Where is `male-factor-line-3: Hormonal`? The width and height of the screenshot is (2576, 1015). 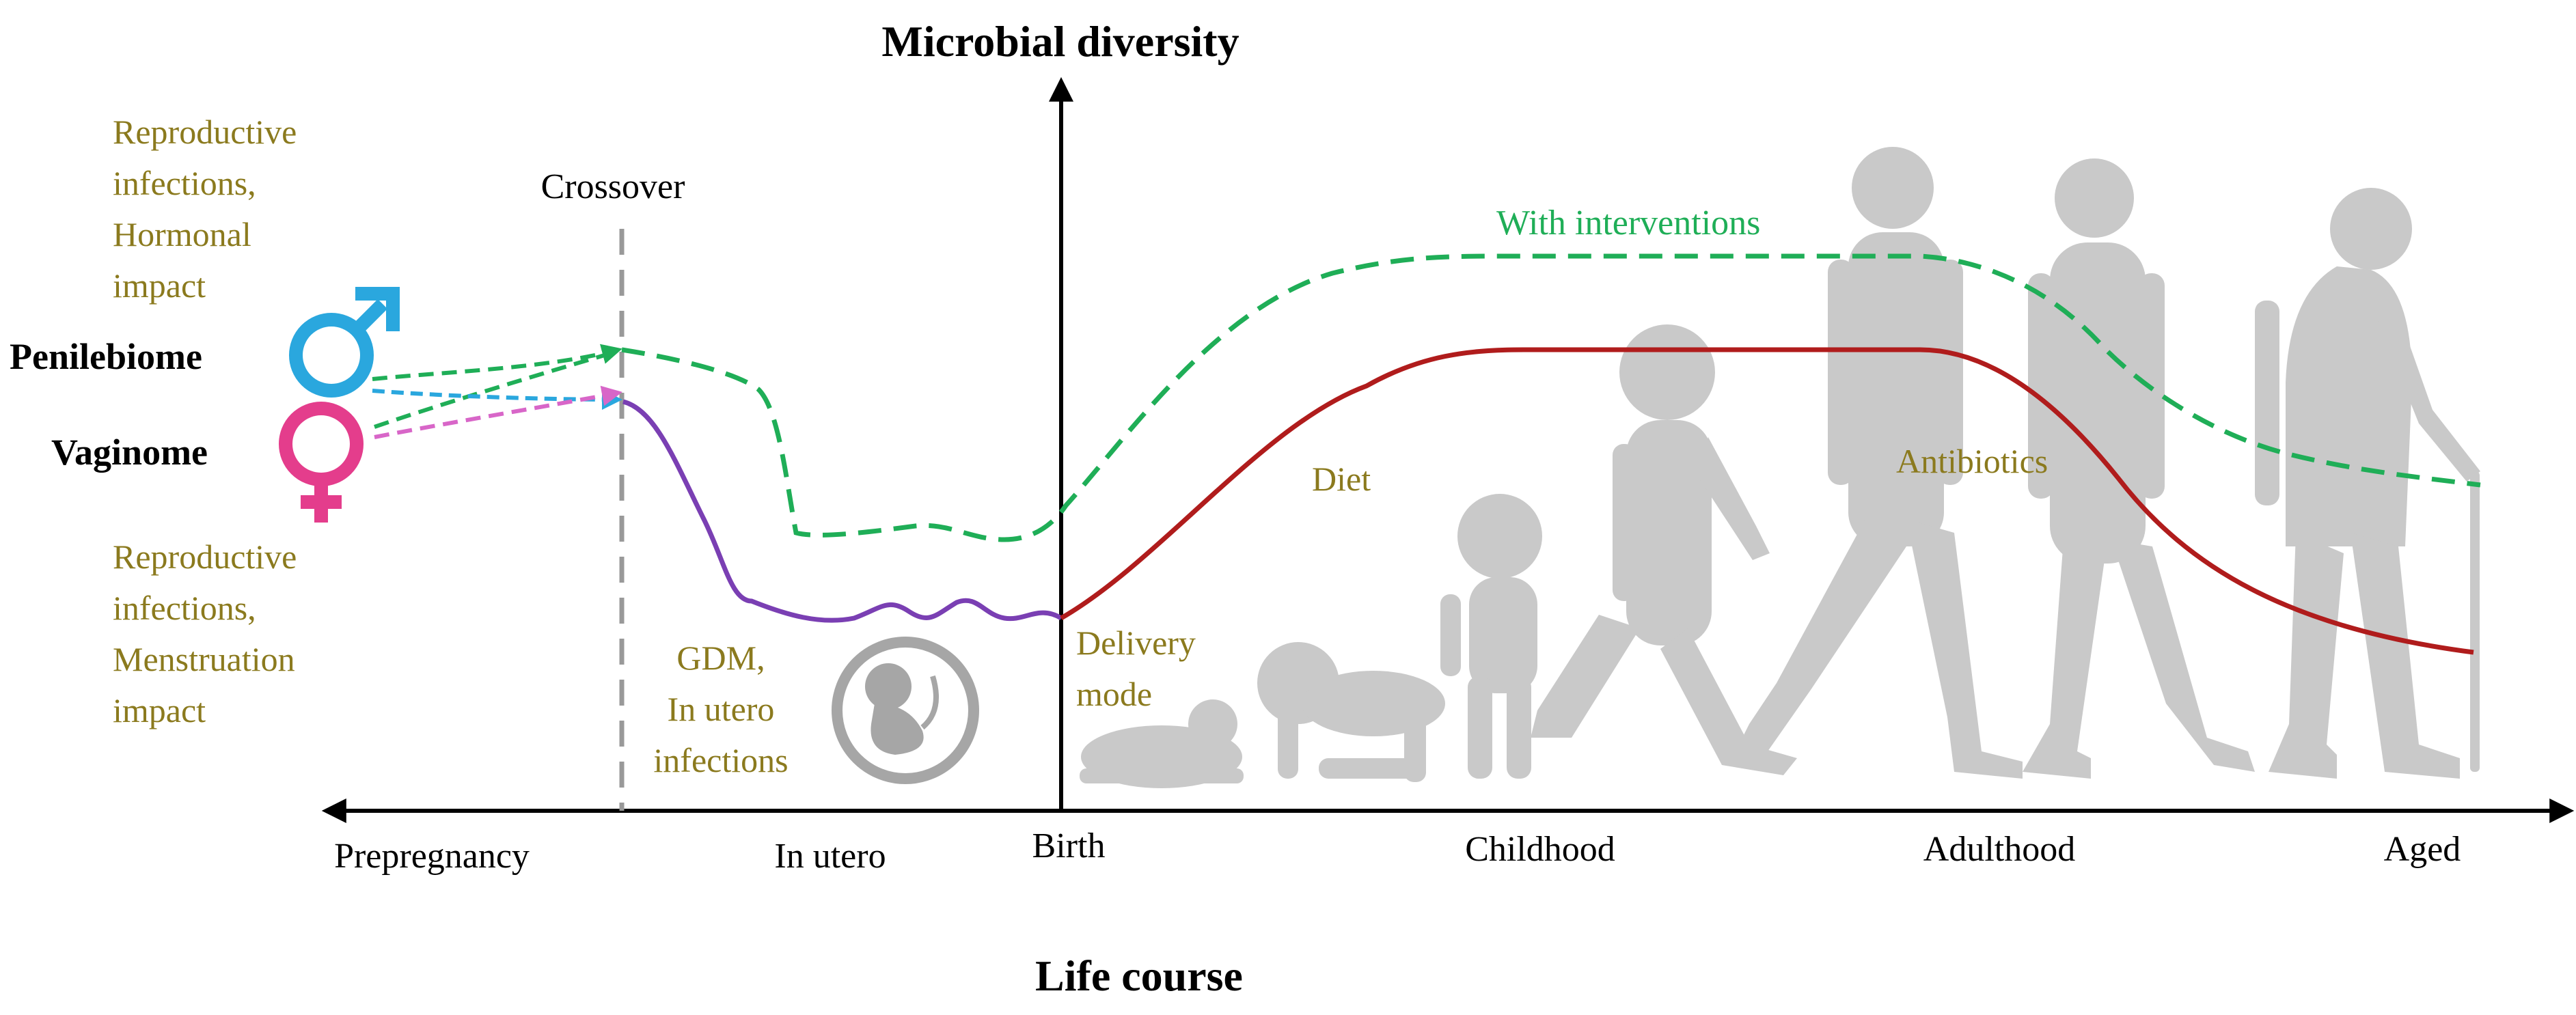
male-factor-line-3: Hormonal is located at coordinates (182, 234).